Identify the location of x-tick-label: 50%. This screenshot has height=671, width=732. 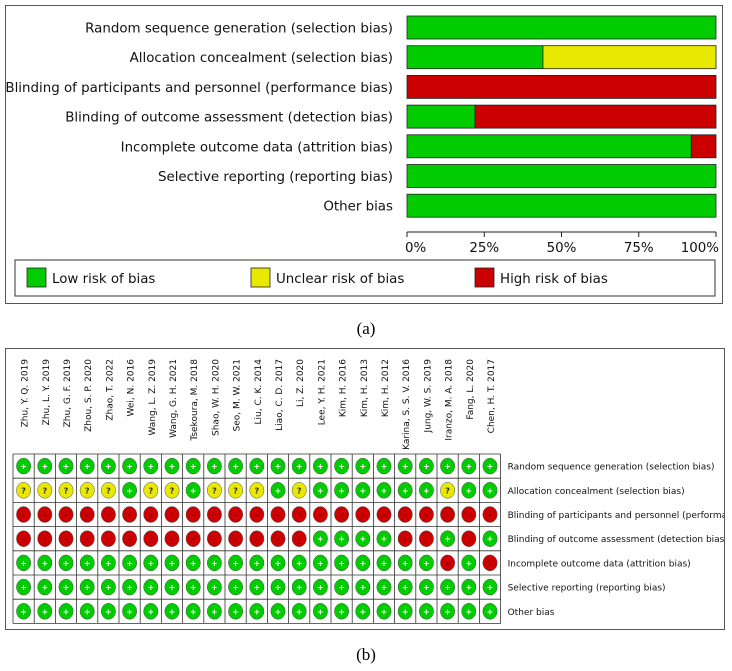
(562, 248).